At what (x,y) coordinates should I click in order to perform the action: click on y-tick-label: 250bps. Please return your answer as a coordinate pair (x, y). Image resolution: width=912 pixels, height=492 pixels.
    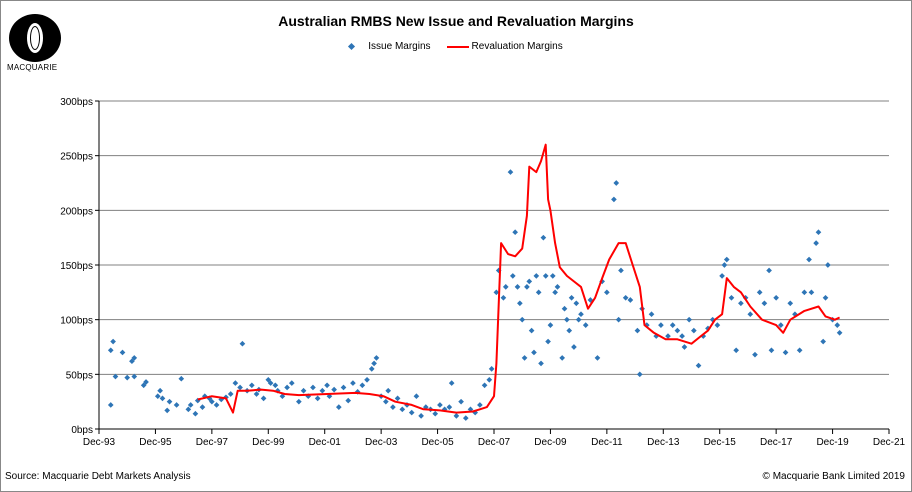
    Looking at the image, I should click on (76, 157).